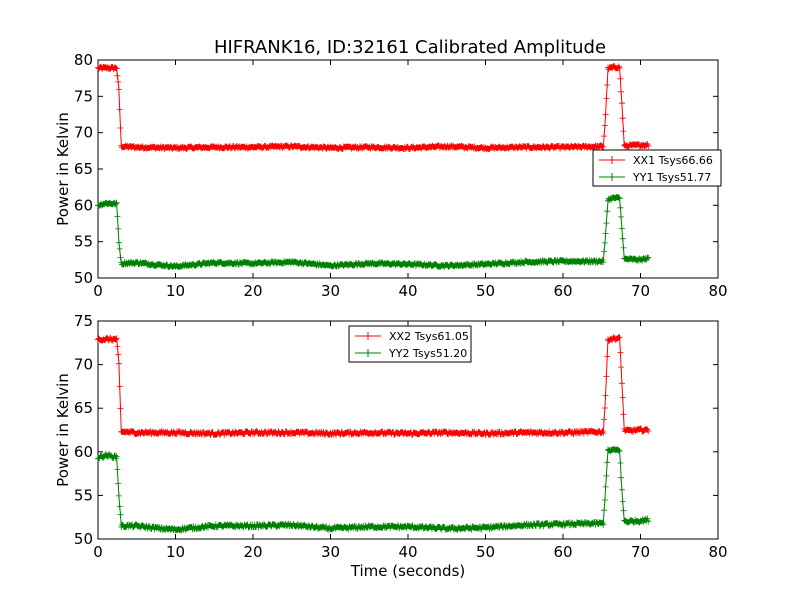  I want to click on legend-label: YY1 Tsys51.77, so click(671, 177).